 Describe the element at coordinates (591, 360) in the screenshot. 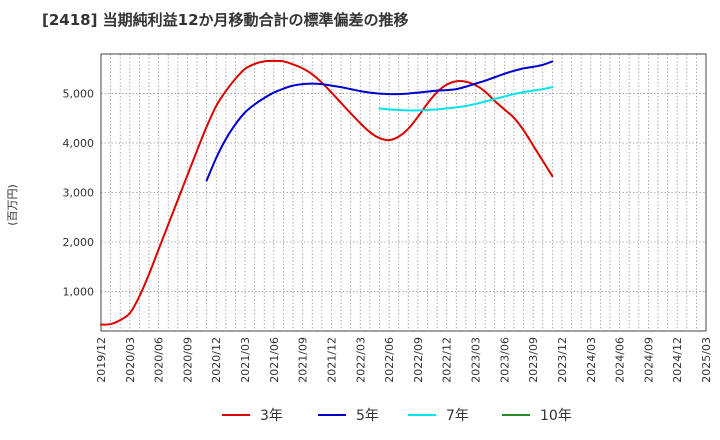

I see `x-tick-label: 2024/03` at that location.